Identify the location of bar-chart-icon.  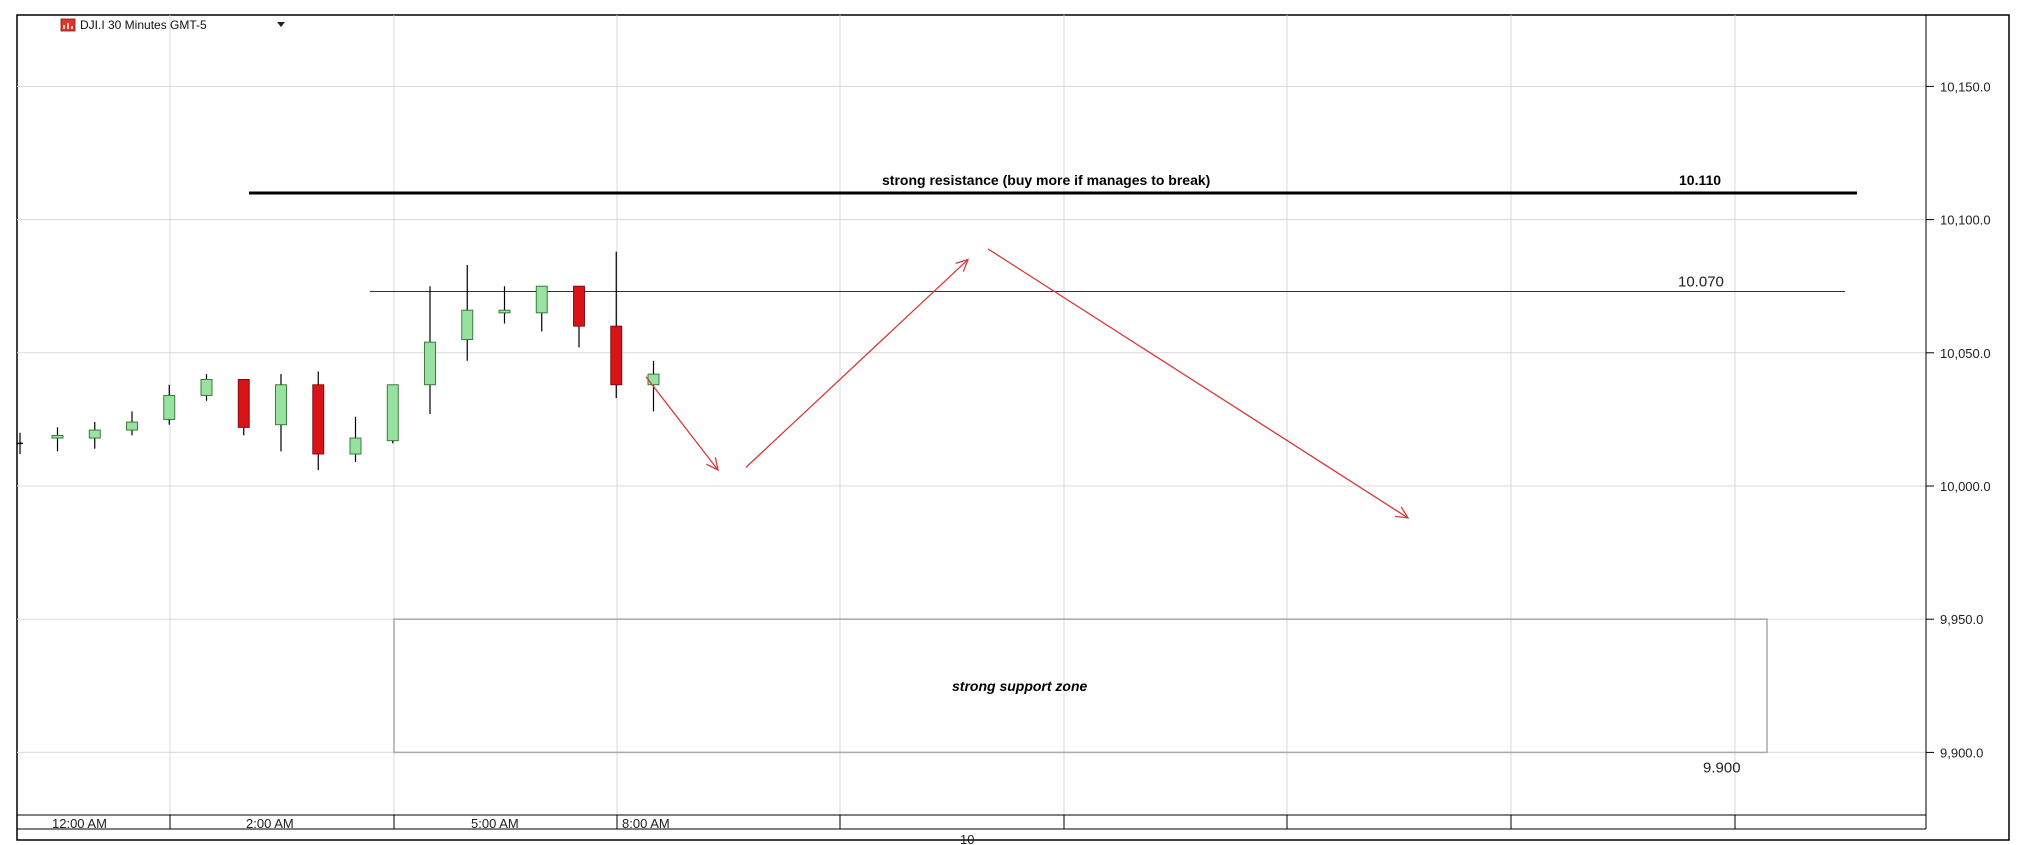
(68, 26).